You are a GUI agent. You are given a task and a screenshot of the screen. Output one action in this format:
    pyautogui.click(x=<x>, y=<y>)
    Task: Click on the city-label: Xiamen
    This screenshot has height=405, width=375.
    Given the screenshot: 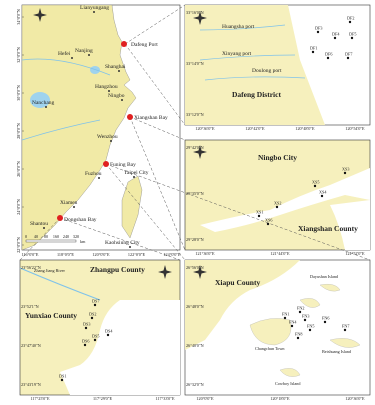 What is the action you would take?
    pyautogui.click(x=69, y=203)
    